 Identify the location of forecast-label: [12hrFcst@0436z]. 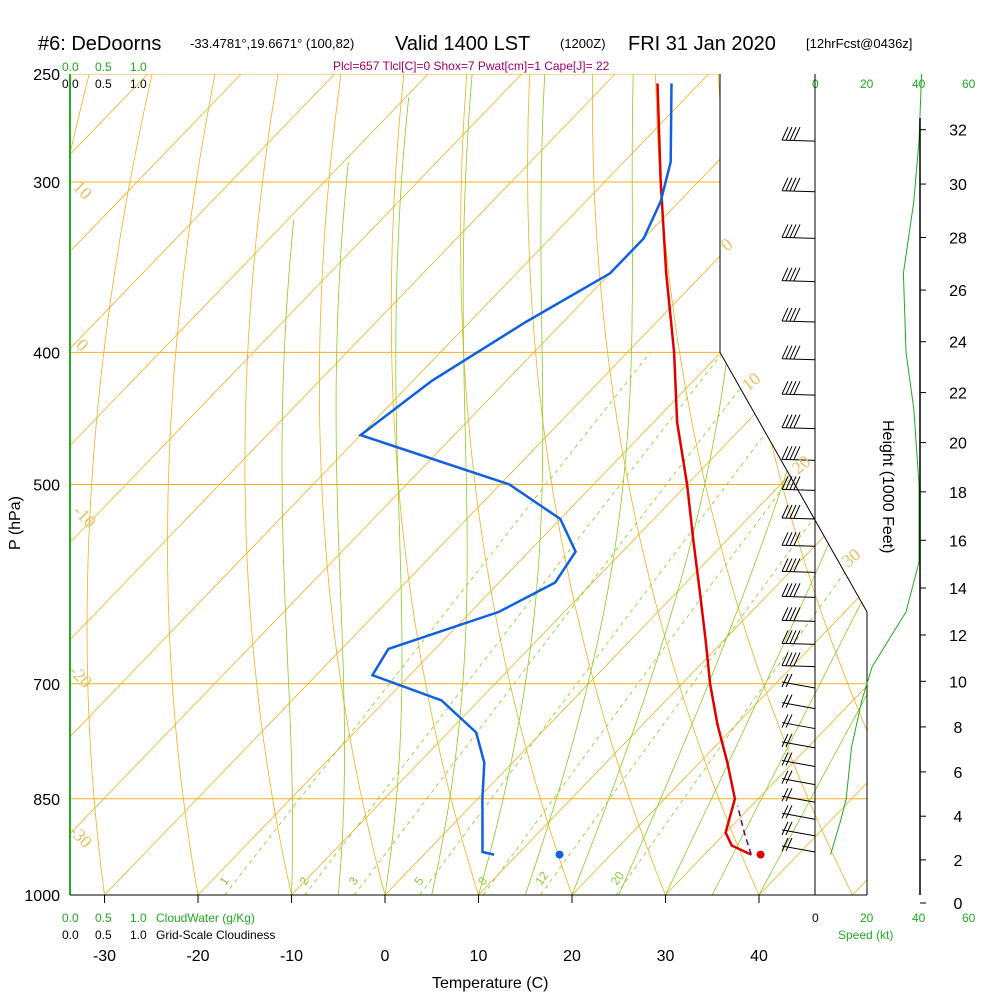
(859, 43).